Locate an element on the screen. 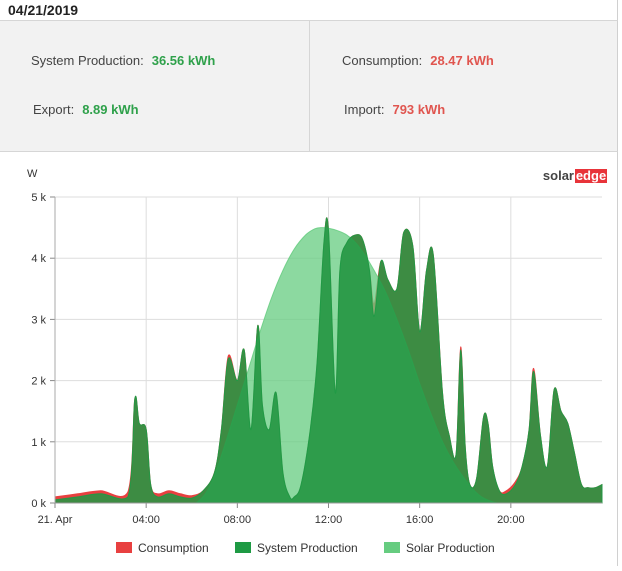 The width and height of the screenshot is (622, 571). legend-label-consumption: Consumption is located at coordinates (173, 548).